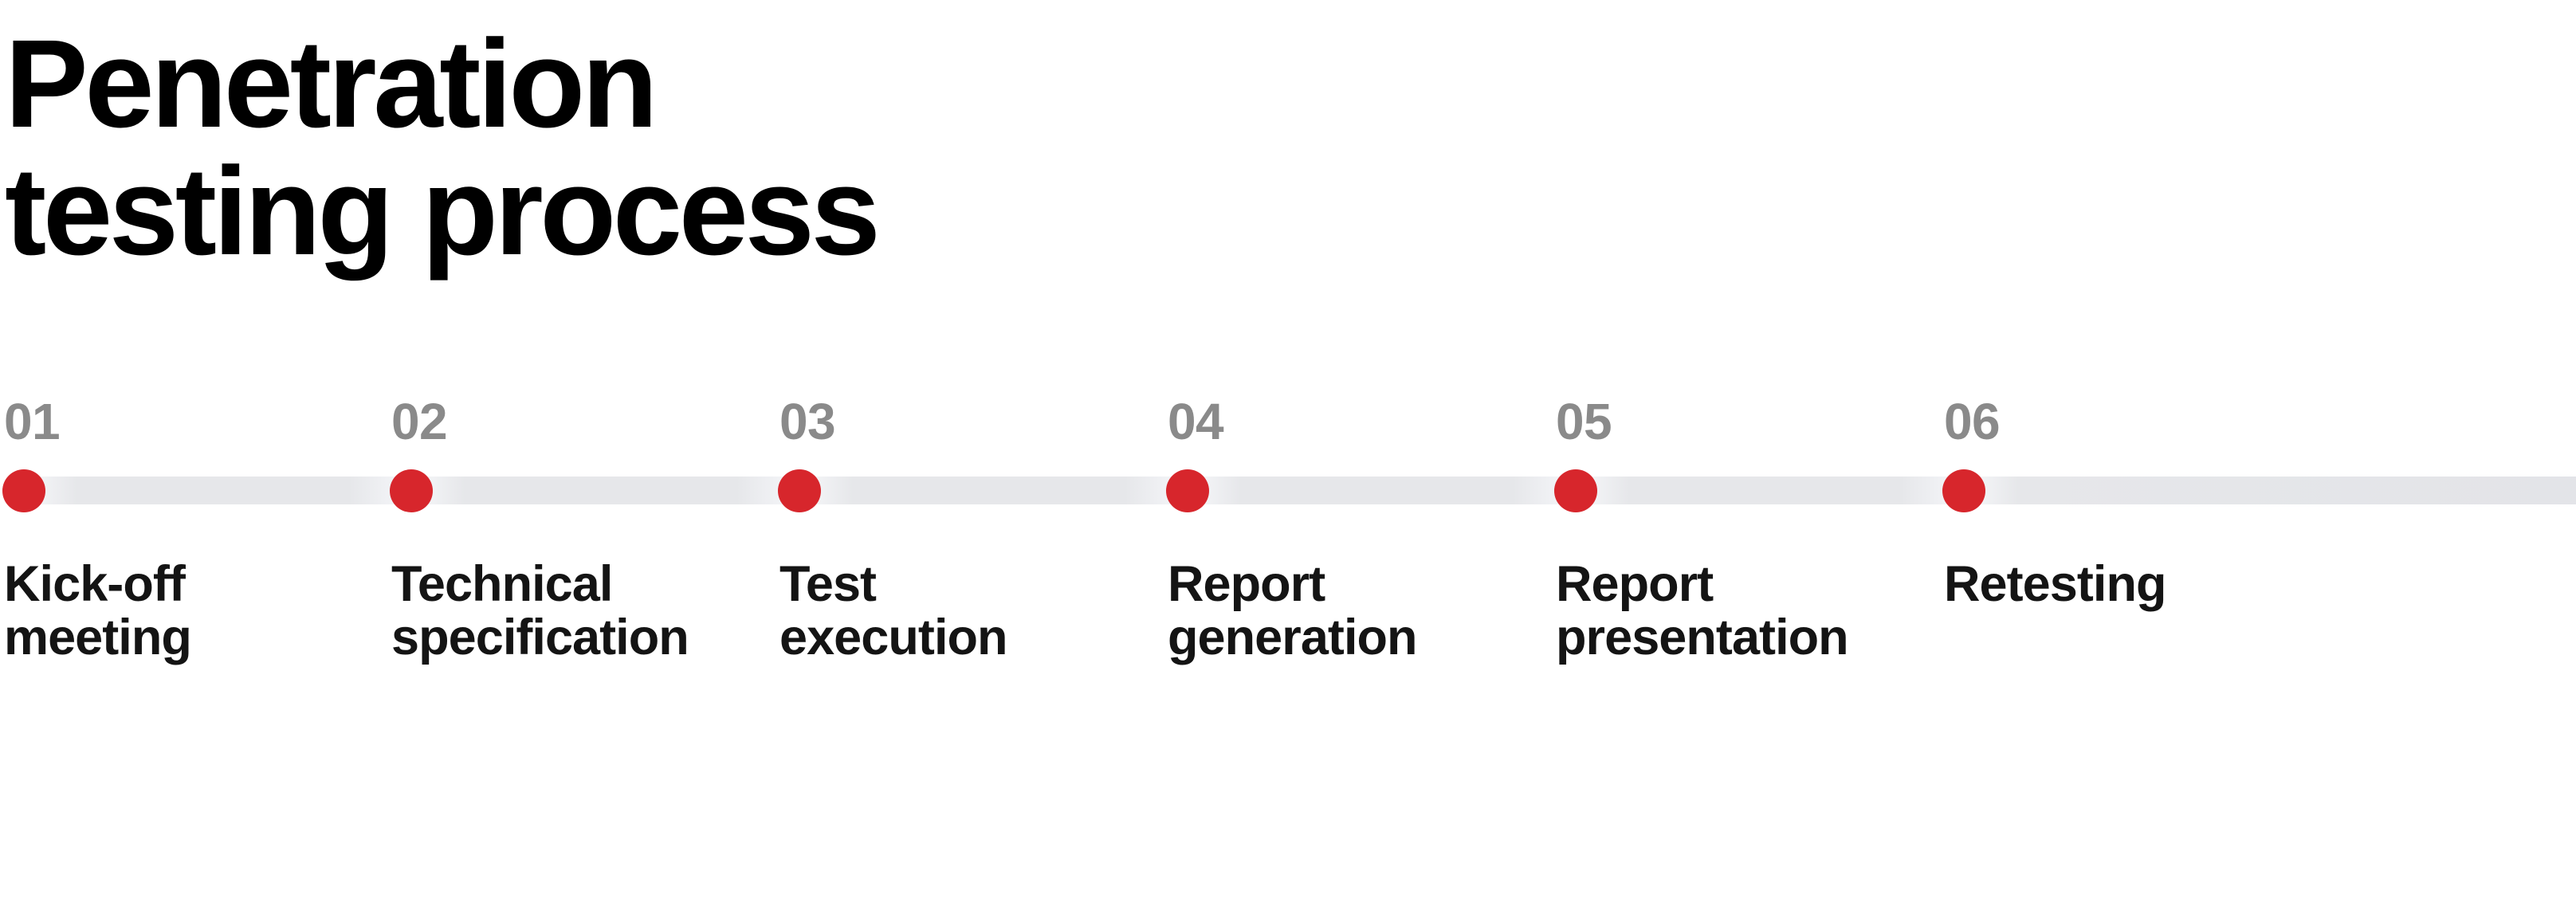 This screenshot has height=910, width=2576. Describe the element at coordinates (893, 610) in the screenshot. I see `step-label: Test execution` at that location.